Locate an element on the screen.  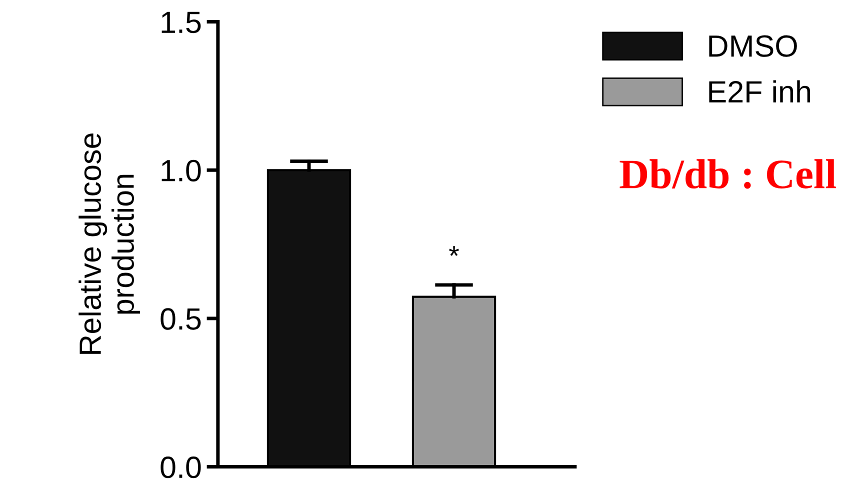
y-tick-label: 0.0 is located at coordinates (180, 467).